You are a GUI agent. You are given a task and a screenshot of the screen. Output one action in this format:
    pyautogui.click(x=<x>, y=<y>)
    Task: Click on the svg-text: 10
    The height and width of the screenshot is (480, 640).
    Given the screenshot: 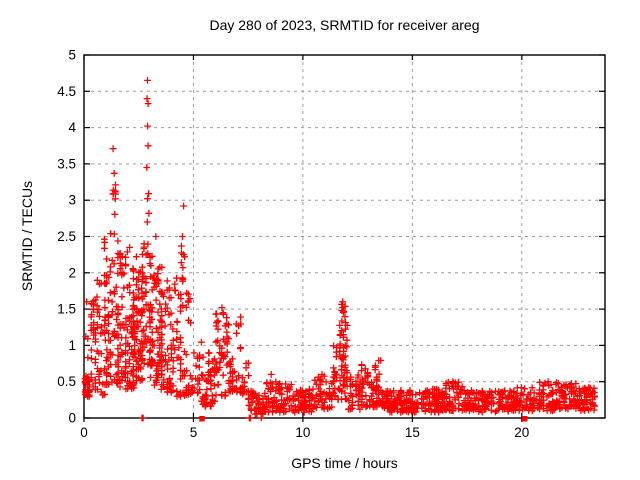 What is the action you would take?
    pyautogui.click(x=302, y=432)
    